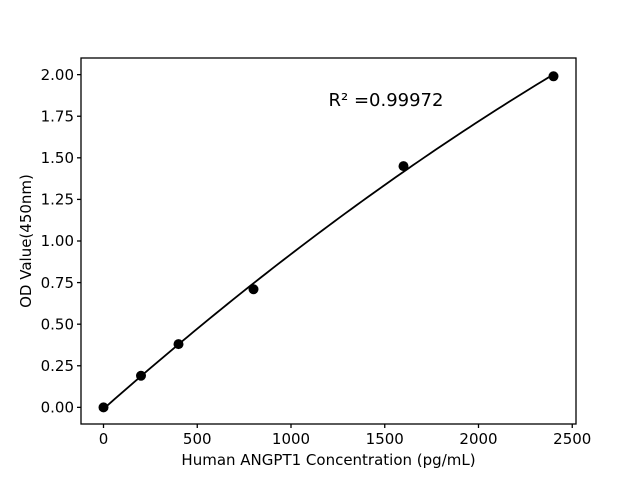 This screenshot has width=640, height=480. What do you see at coordinates (26, 241) in the screenshot?
I see `y-axis-label: OD Value(450nm)` at bounding box center [26, 241].